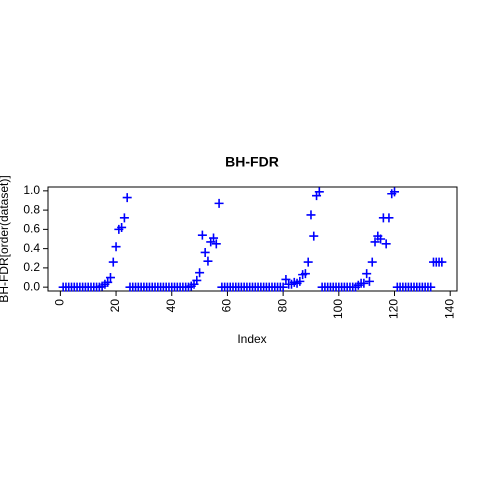  I want to click on y-tick-label: 0.4, so click(31, 248).